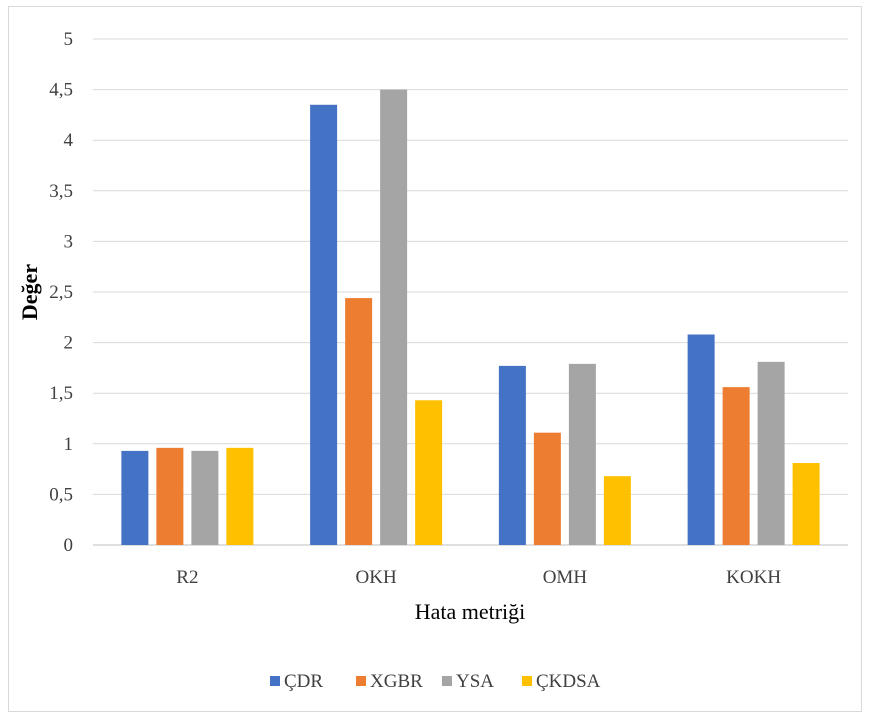 This screenshot has width=872, height=722. I want to click on x-tick-label: KOKH, so click(753, 577).